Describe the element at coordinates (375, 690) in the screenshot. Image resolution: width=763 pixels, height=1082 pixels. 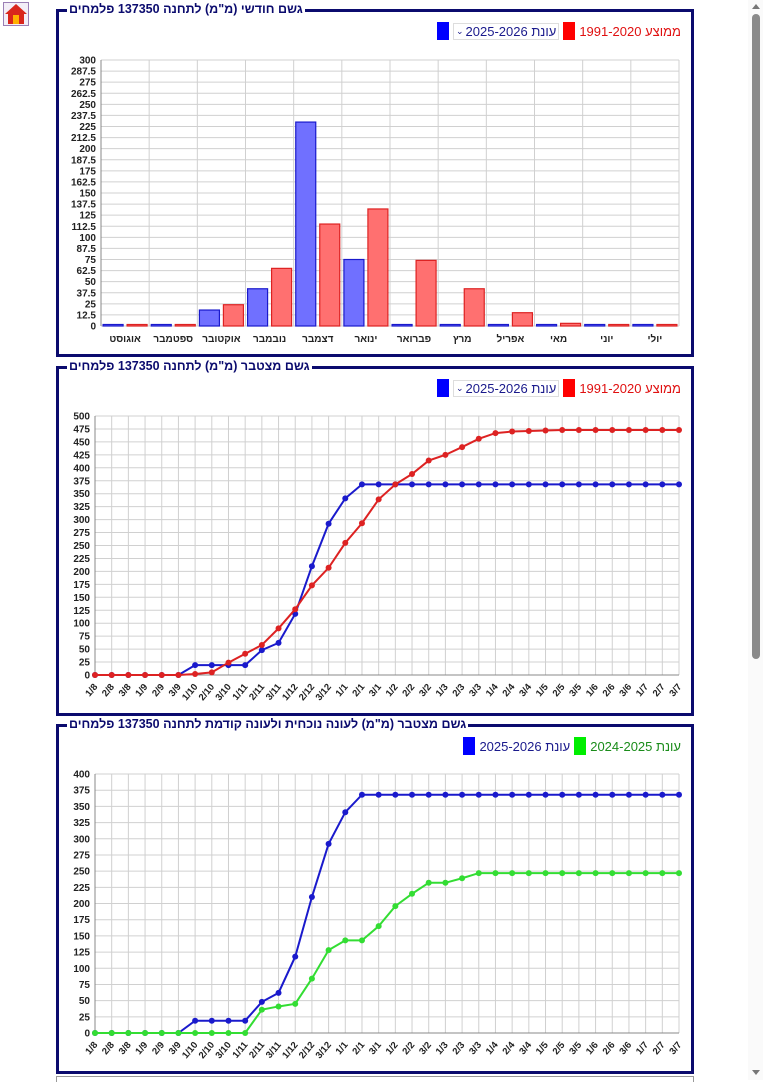
I see `x-tick-label: 3/1` at that location.